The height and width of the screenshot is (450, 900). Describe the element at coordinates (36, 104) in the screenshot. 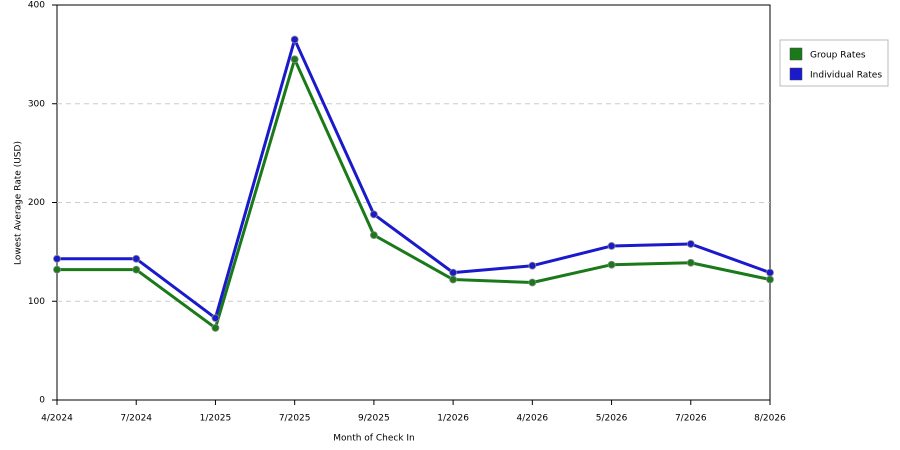

I see `y-tick-label: 300` at that location.